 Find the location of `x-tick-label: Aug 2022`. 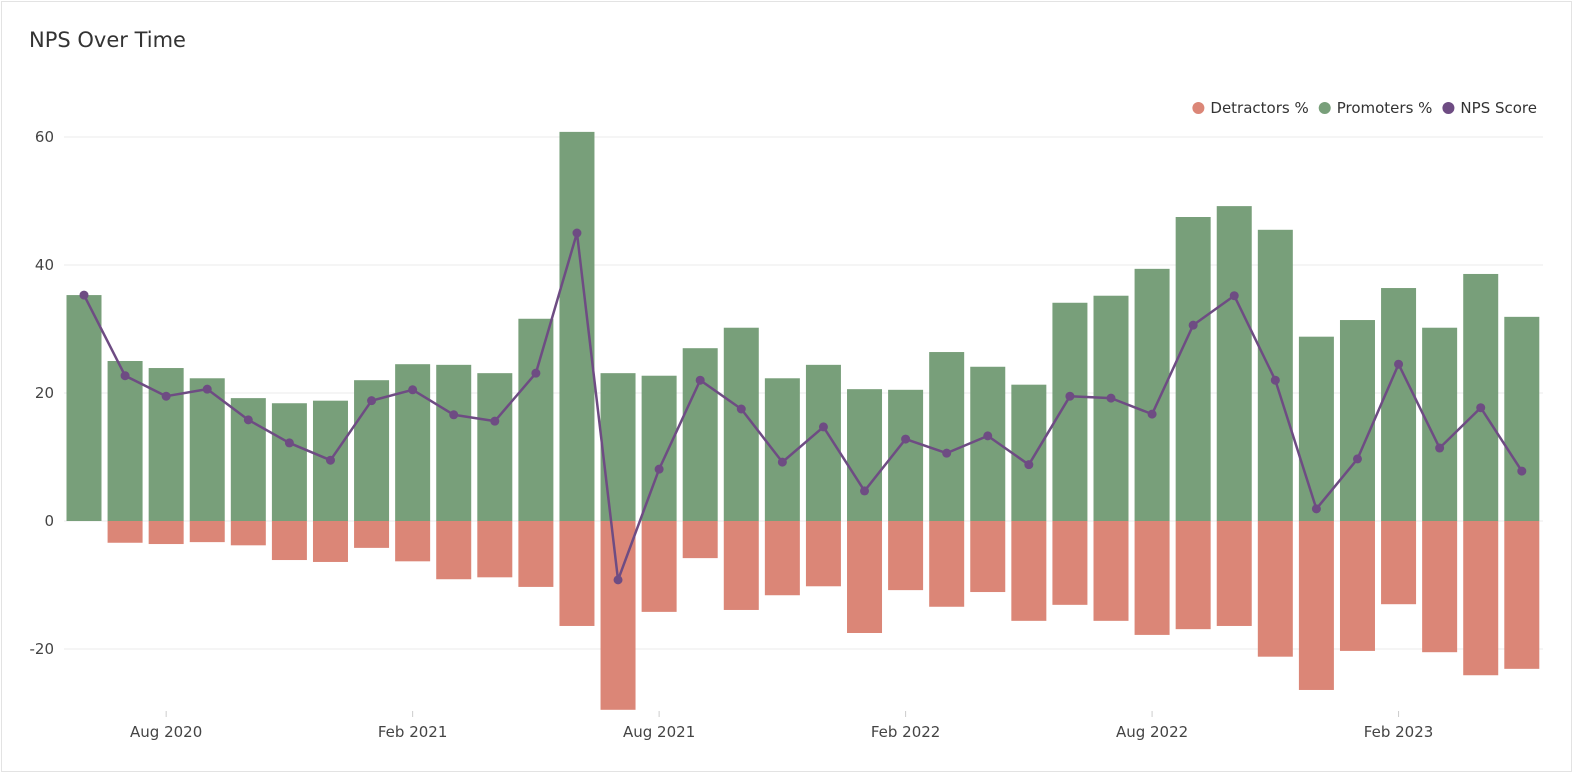

x-tick-label: Aug 2022 is located at coordinates (1152, 732).